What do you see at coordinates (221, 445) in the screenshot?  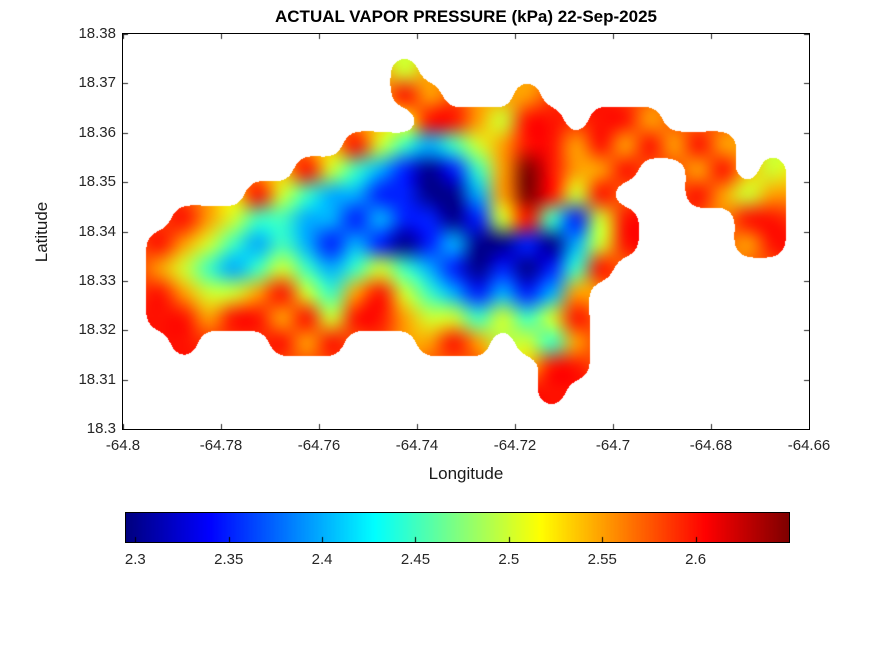 I see `x-tick-label: -64.78` at bounding box center [221, 445].